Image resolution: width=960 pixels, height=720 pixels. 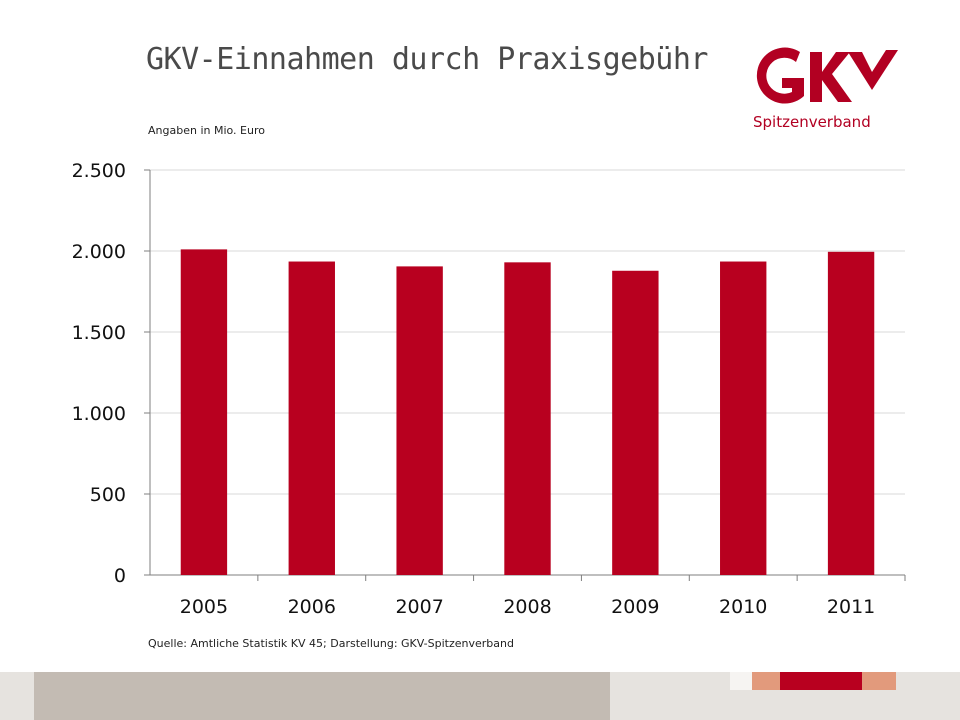 What do you see at coordinates (322, 696) in the screenshot?
I see `footer-band` at bounding box center [322, 696].